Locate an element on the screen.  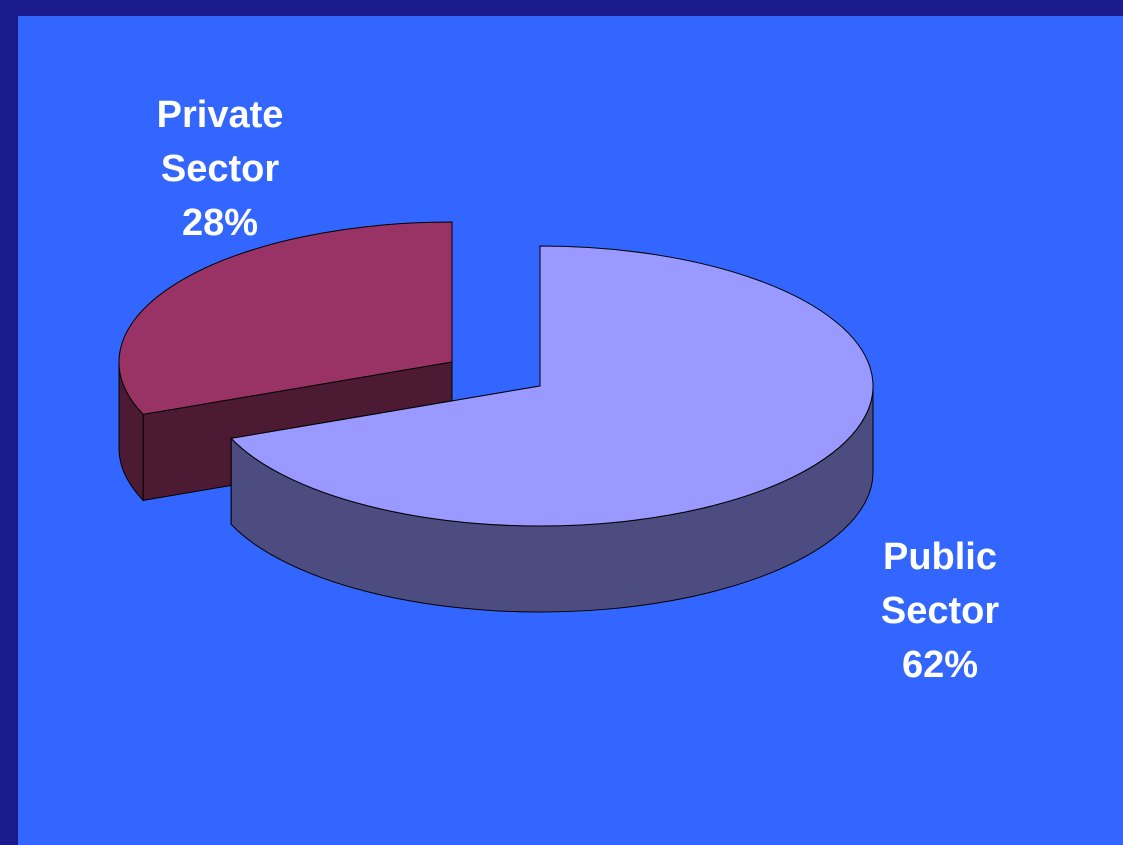
public-sector-value-label: 62% is located at coordinates (940, 665).